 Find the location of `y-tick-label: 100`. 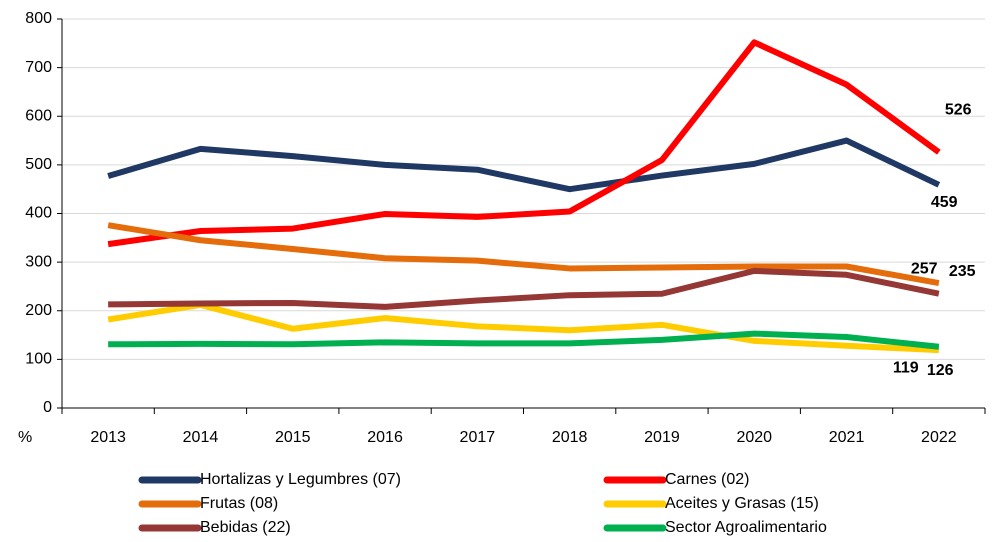

y-tick-label: 100 is located at coordinates (38, 359).